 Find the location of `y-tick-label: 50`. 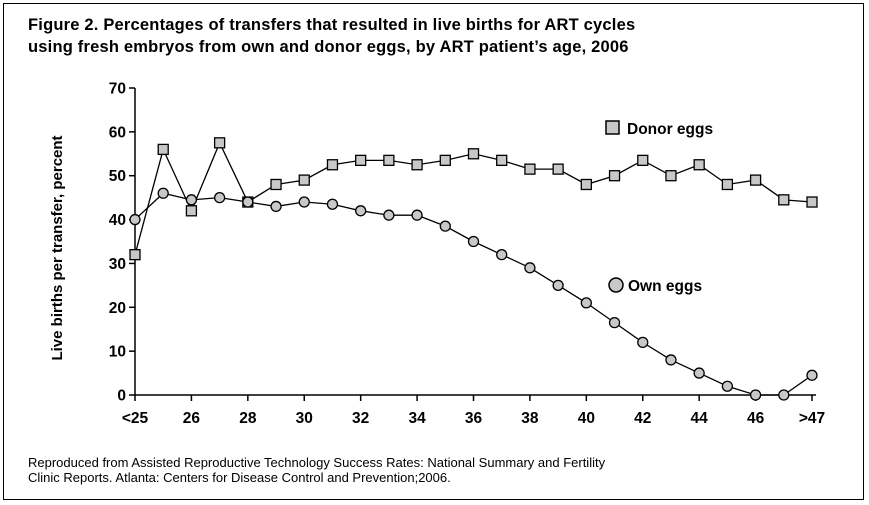

y-tick-label: 50 is located at coordinates (117, 176).